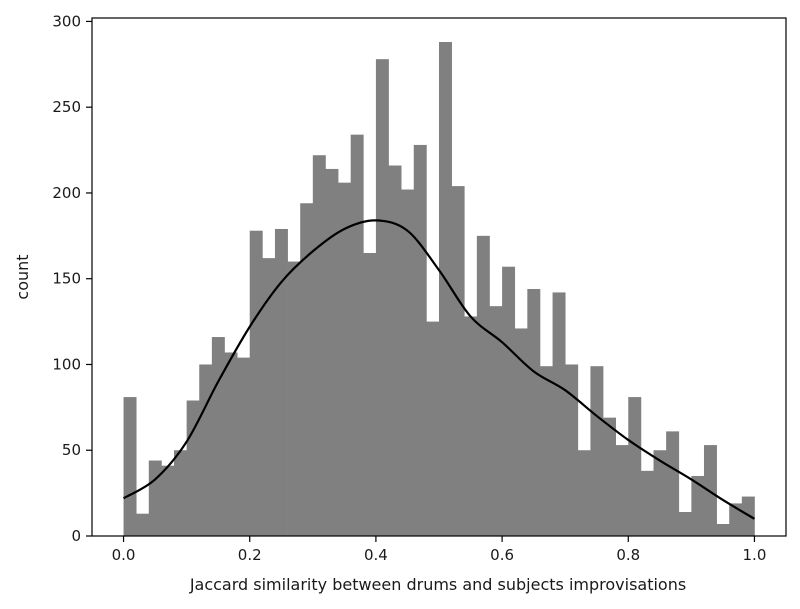  What do you see at coordinates (755, 555) in the screenshot?
I see `x-tick-label: 1.0` at bounding box center [755, 555].